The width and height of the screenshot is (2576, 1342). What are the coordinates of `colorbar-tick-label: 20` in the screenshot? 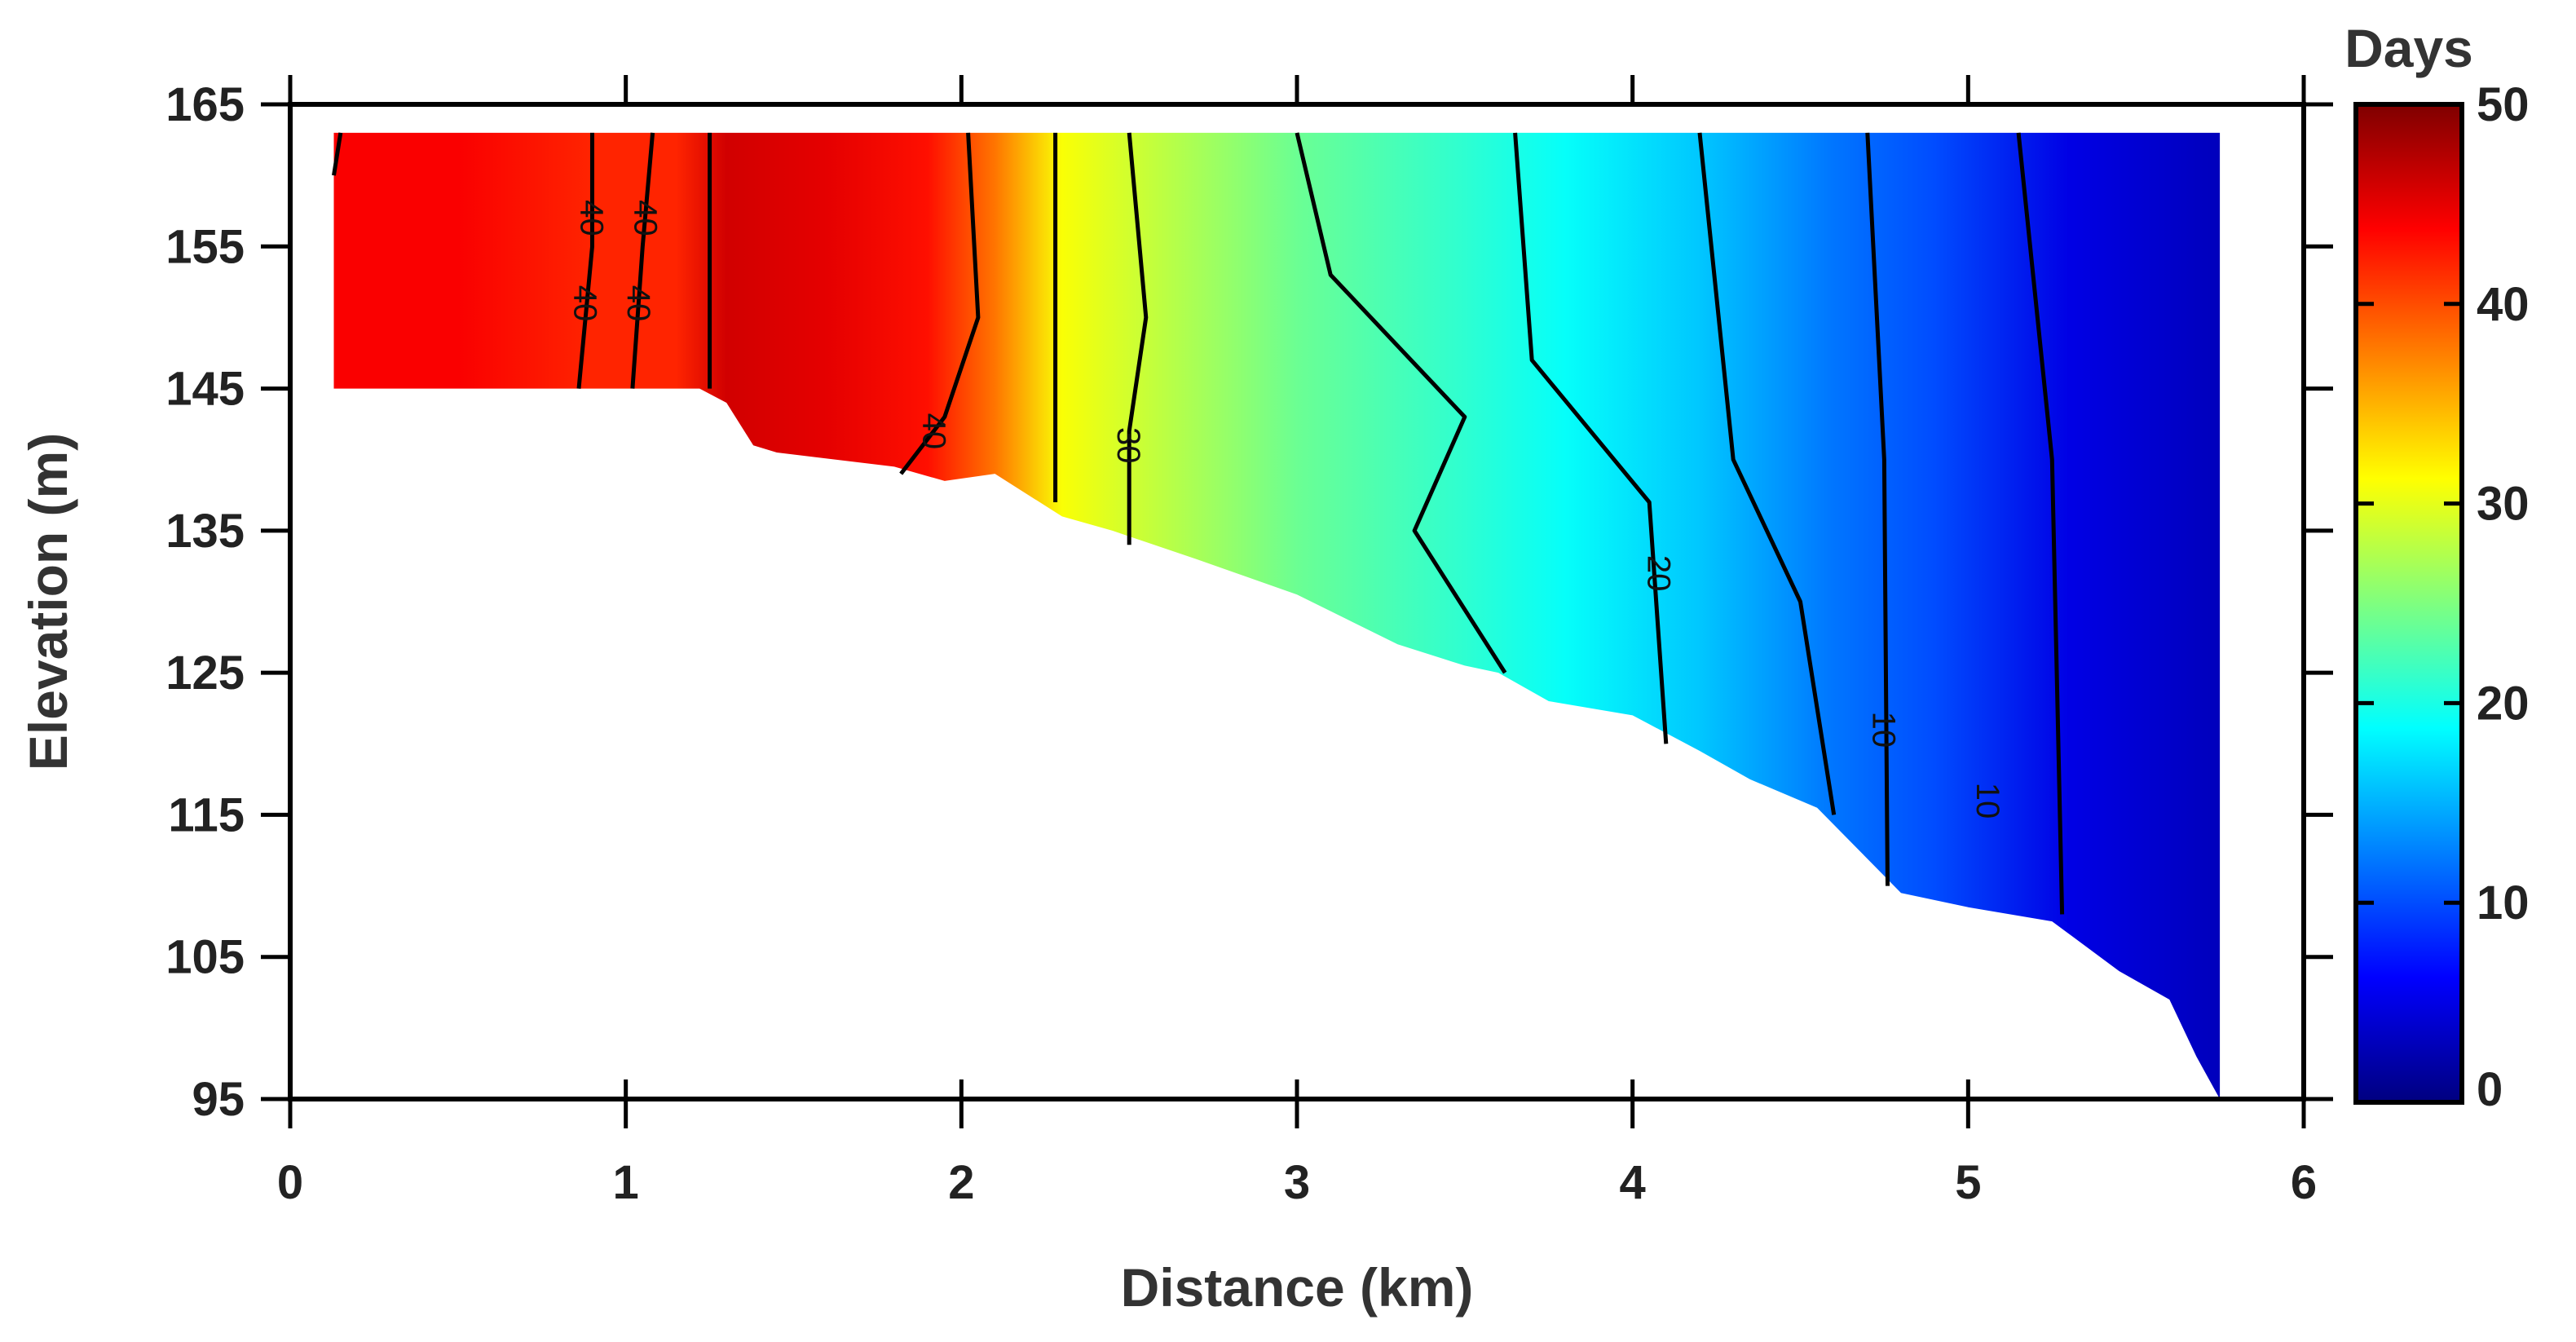 It's located at (2503, 704).